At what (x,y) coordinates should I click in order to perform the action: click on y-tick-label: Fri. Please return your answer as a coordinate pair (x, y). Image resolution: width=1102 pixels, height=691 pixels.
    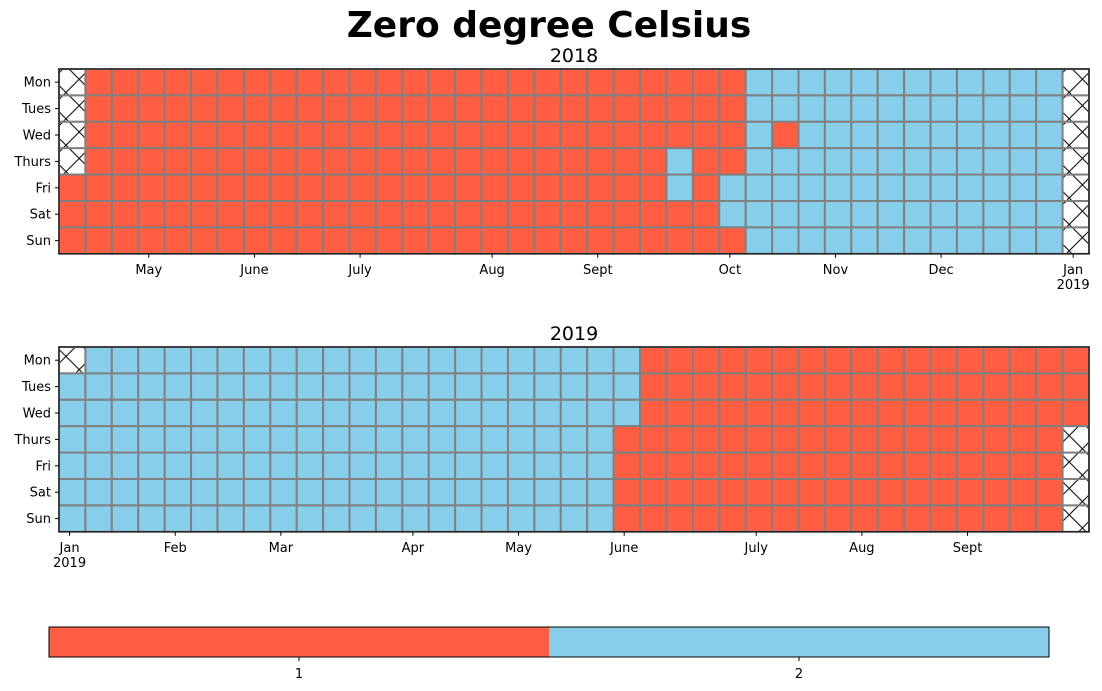
    Looking at the image, I should click on (44, 188).